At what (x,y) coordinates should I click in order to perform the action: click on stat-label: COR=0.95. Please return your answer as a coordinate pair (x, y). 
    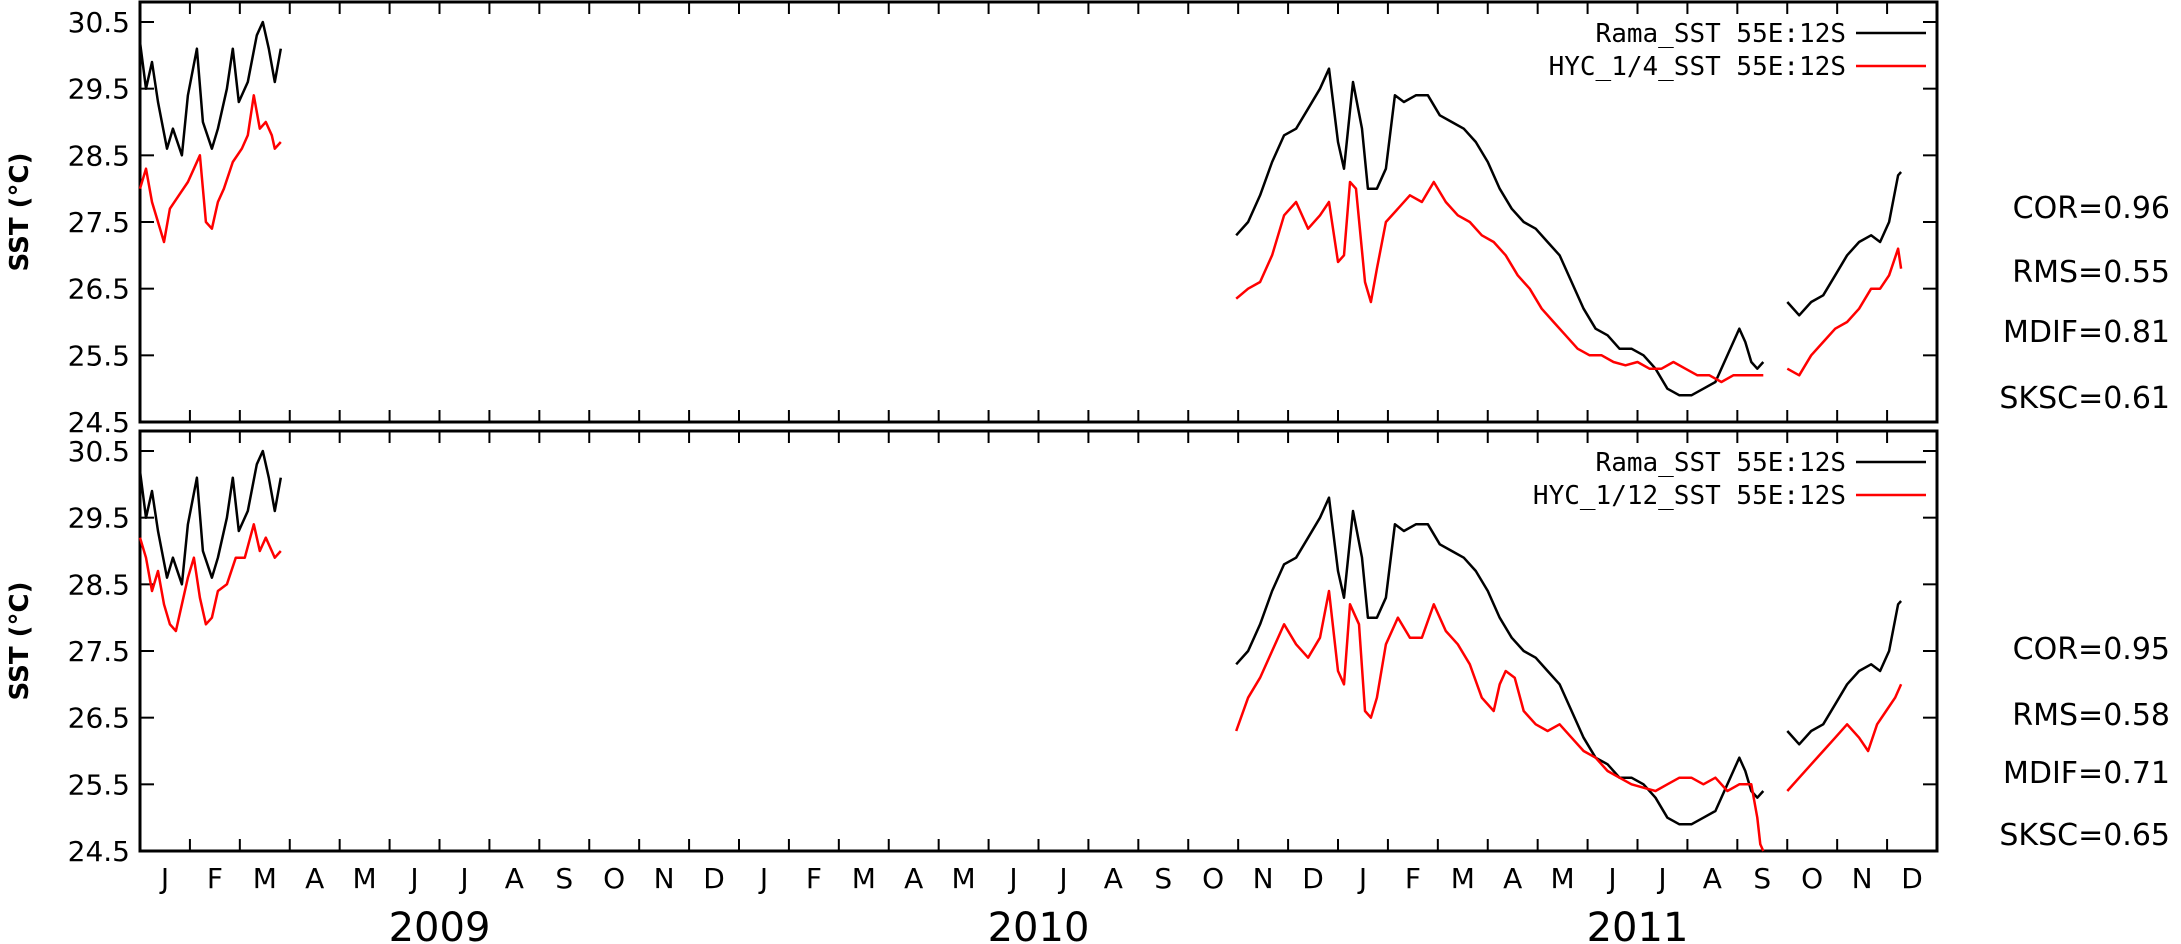
    Looking at the image, I should click on (2091, 649).